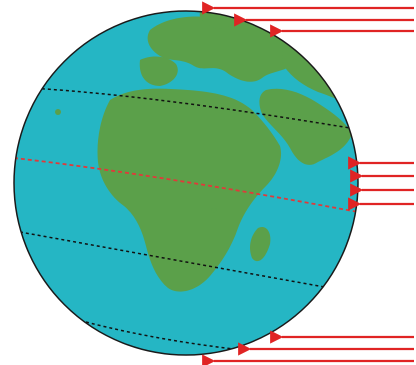 This screenshot has height=365, width=416. I want to click on arabia-landmass, so click(305, 126).